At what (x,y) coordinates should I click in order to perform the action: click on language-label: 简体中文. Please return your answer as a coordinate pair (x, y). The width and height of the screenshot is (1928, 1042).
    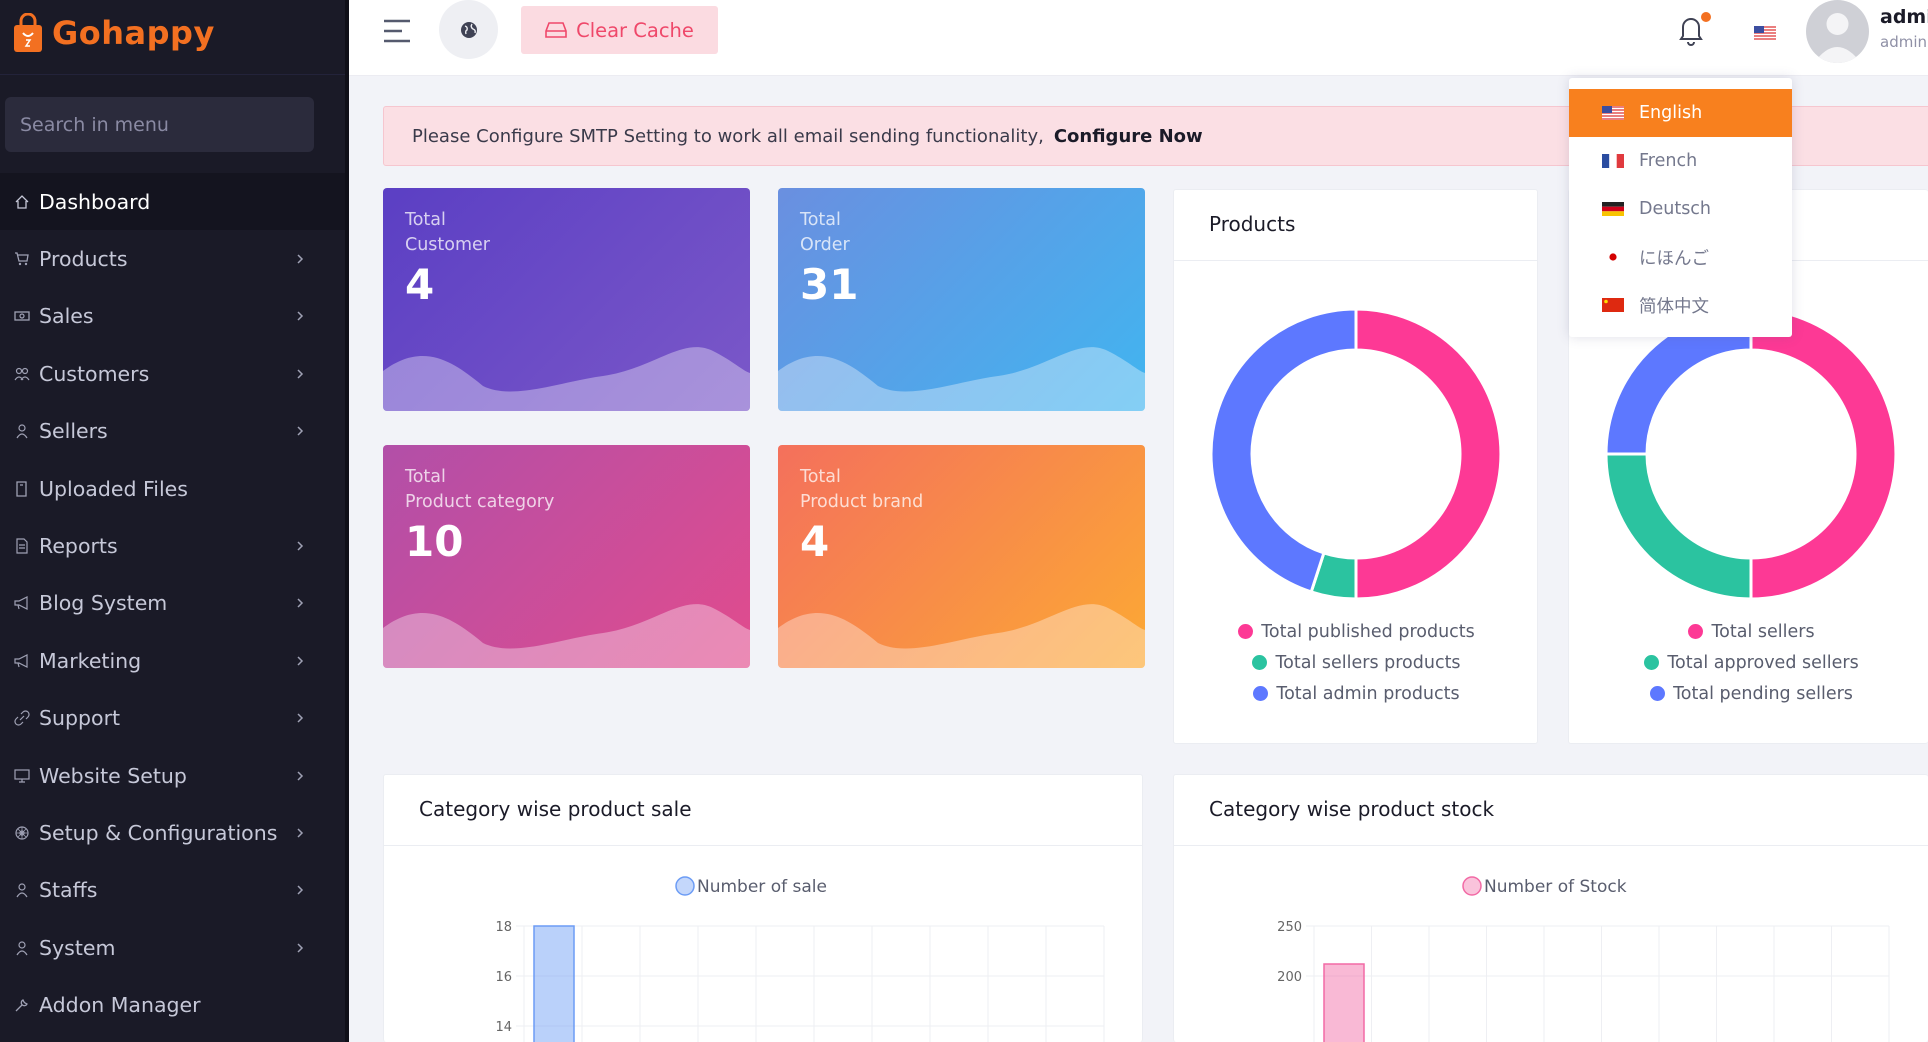
    Looking at the image, I should click on (1674, 306).